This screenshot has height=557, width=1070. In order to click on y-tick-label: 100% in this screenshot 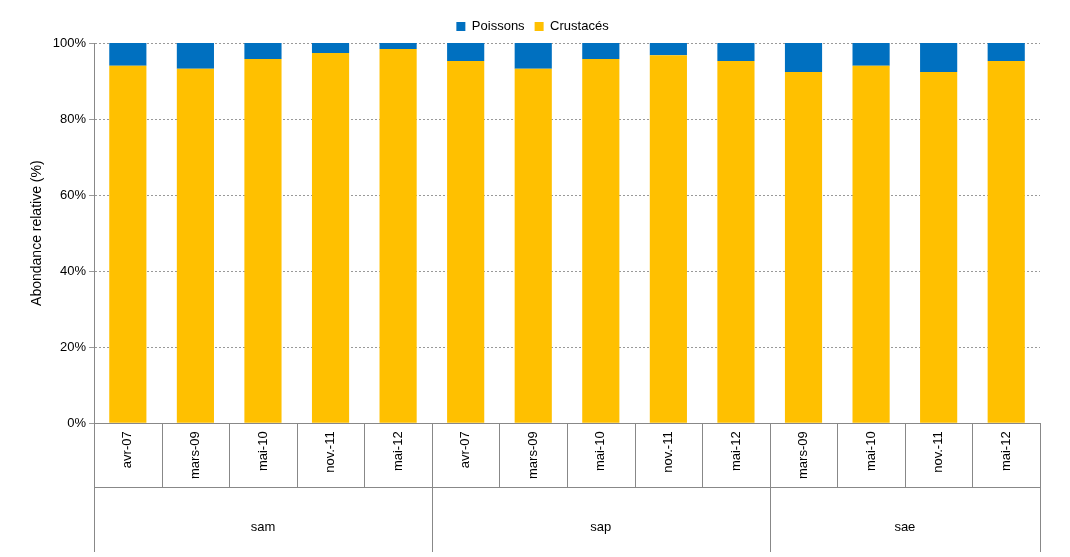, I will do `click(69, 42)`.